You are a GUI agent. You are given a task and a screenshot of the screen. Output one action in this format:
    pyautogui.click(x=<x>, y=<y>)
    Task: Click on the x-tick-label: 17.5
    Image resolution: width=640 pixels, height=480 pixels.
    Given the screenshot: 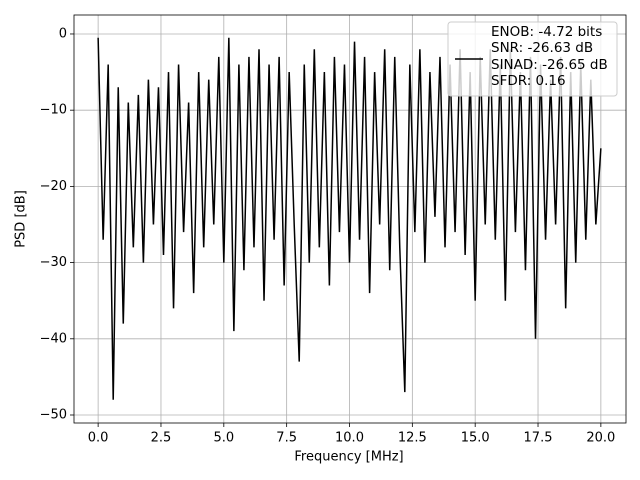 What is the action you would take?
    pyautogui.click(x=538, y=438)
    